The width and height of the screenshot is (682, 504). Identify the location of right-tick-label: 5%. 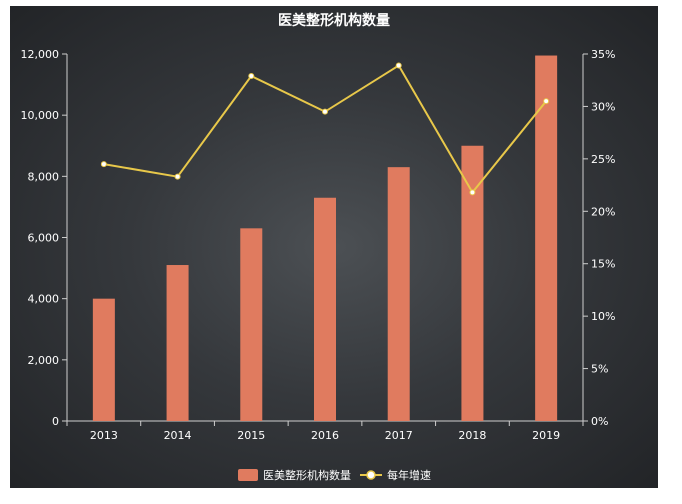
(599, 369).